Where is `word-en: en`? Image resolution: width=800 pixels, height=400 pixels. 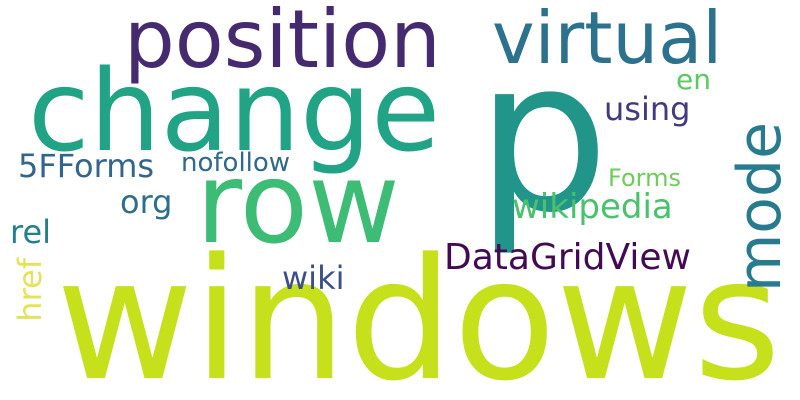
word-en: en is located at coordinates (693, 79).